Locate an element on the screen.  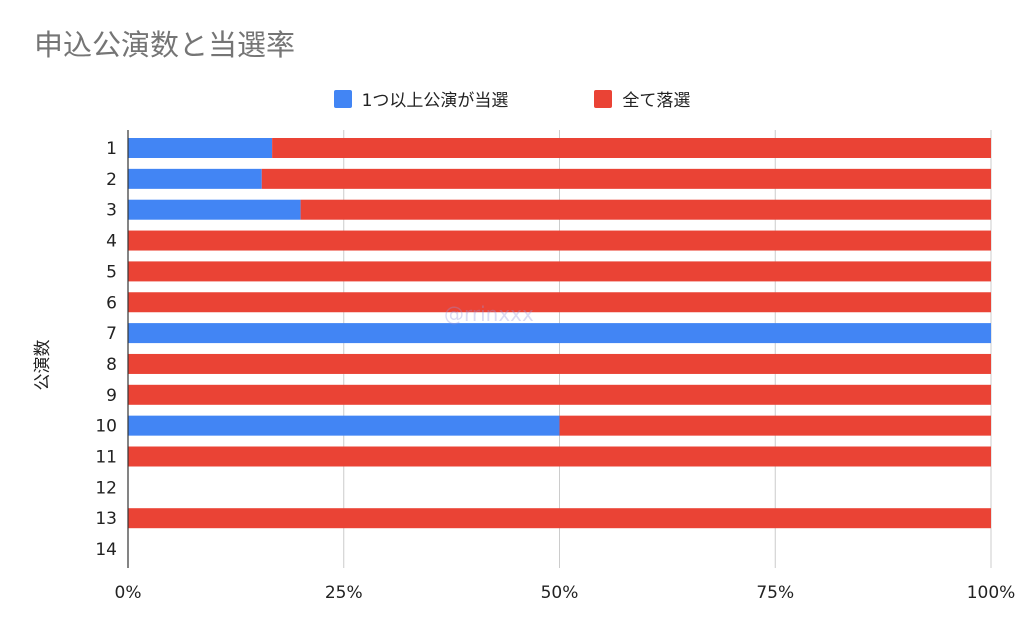
legend-item-lost: 全て落選 is located at coordinates (612, 98).